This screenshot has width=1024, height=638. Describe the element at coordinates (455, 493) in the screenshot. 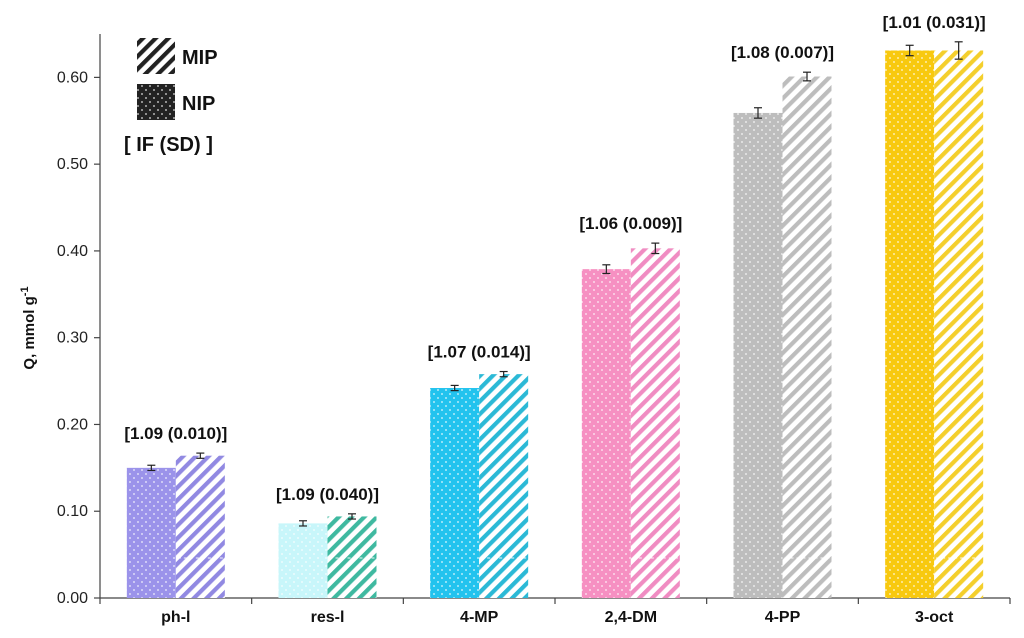

I see `bar-nip-4-MP` at that location.